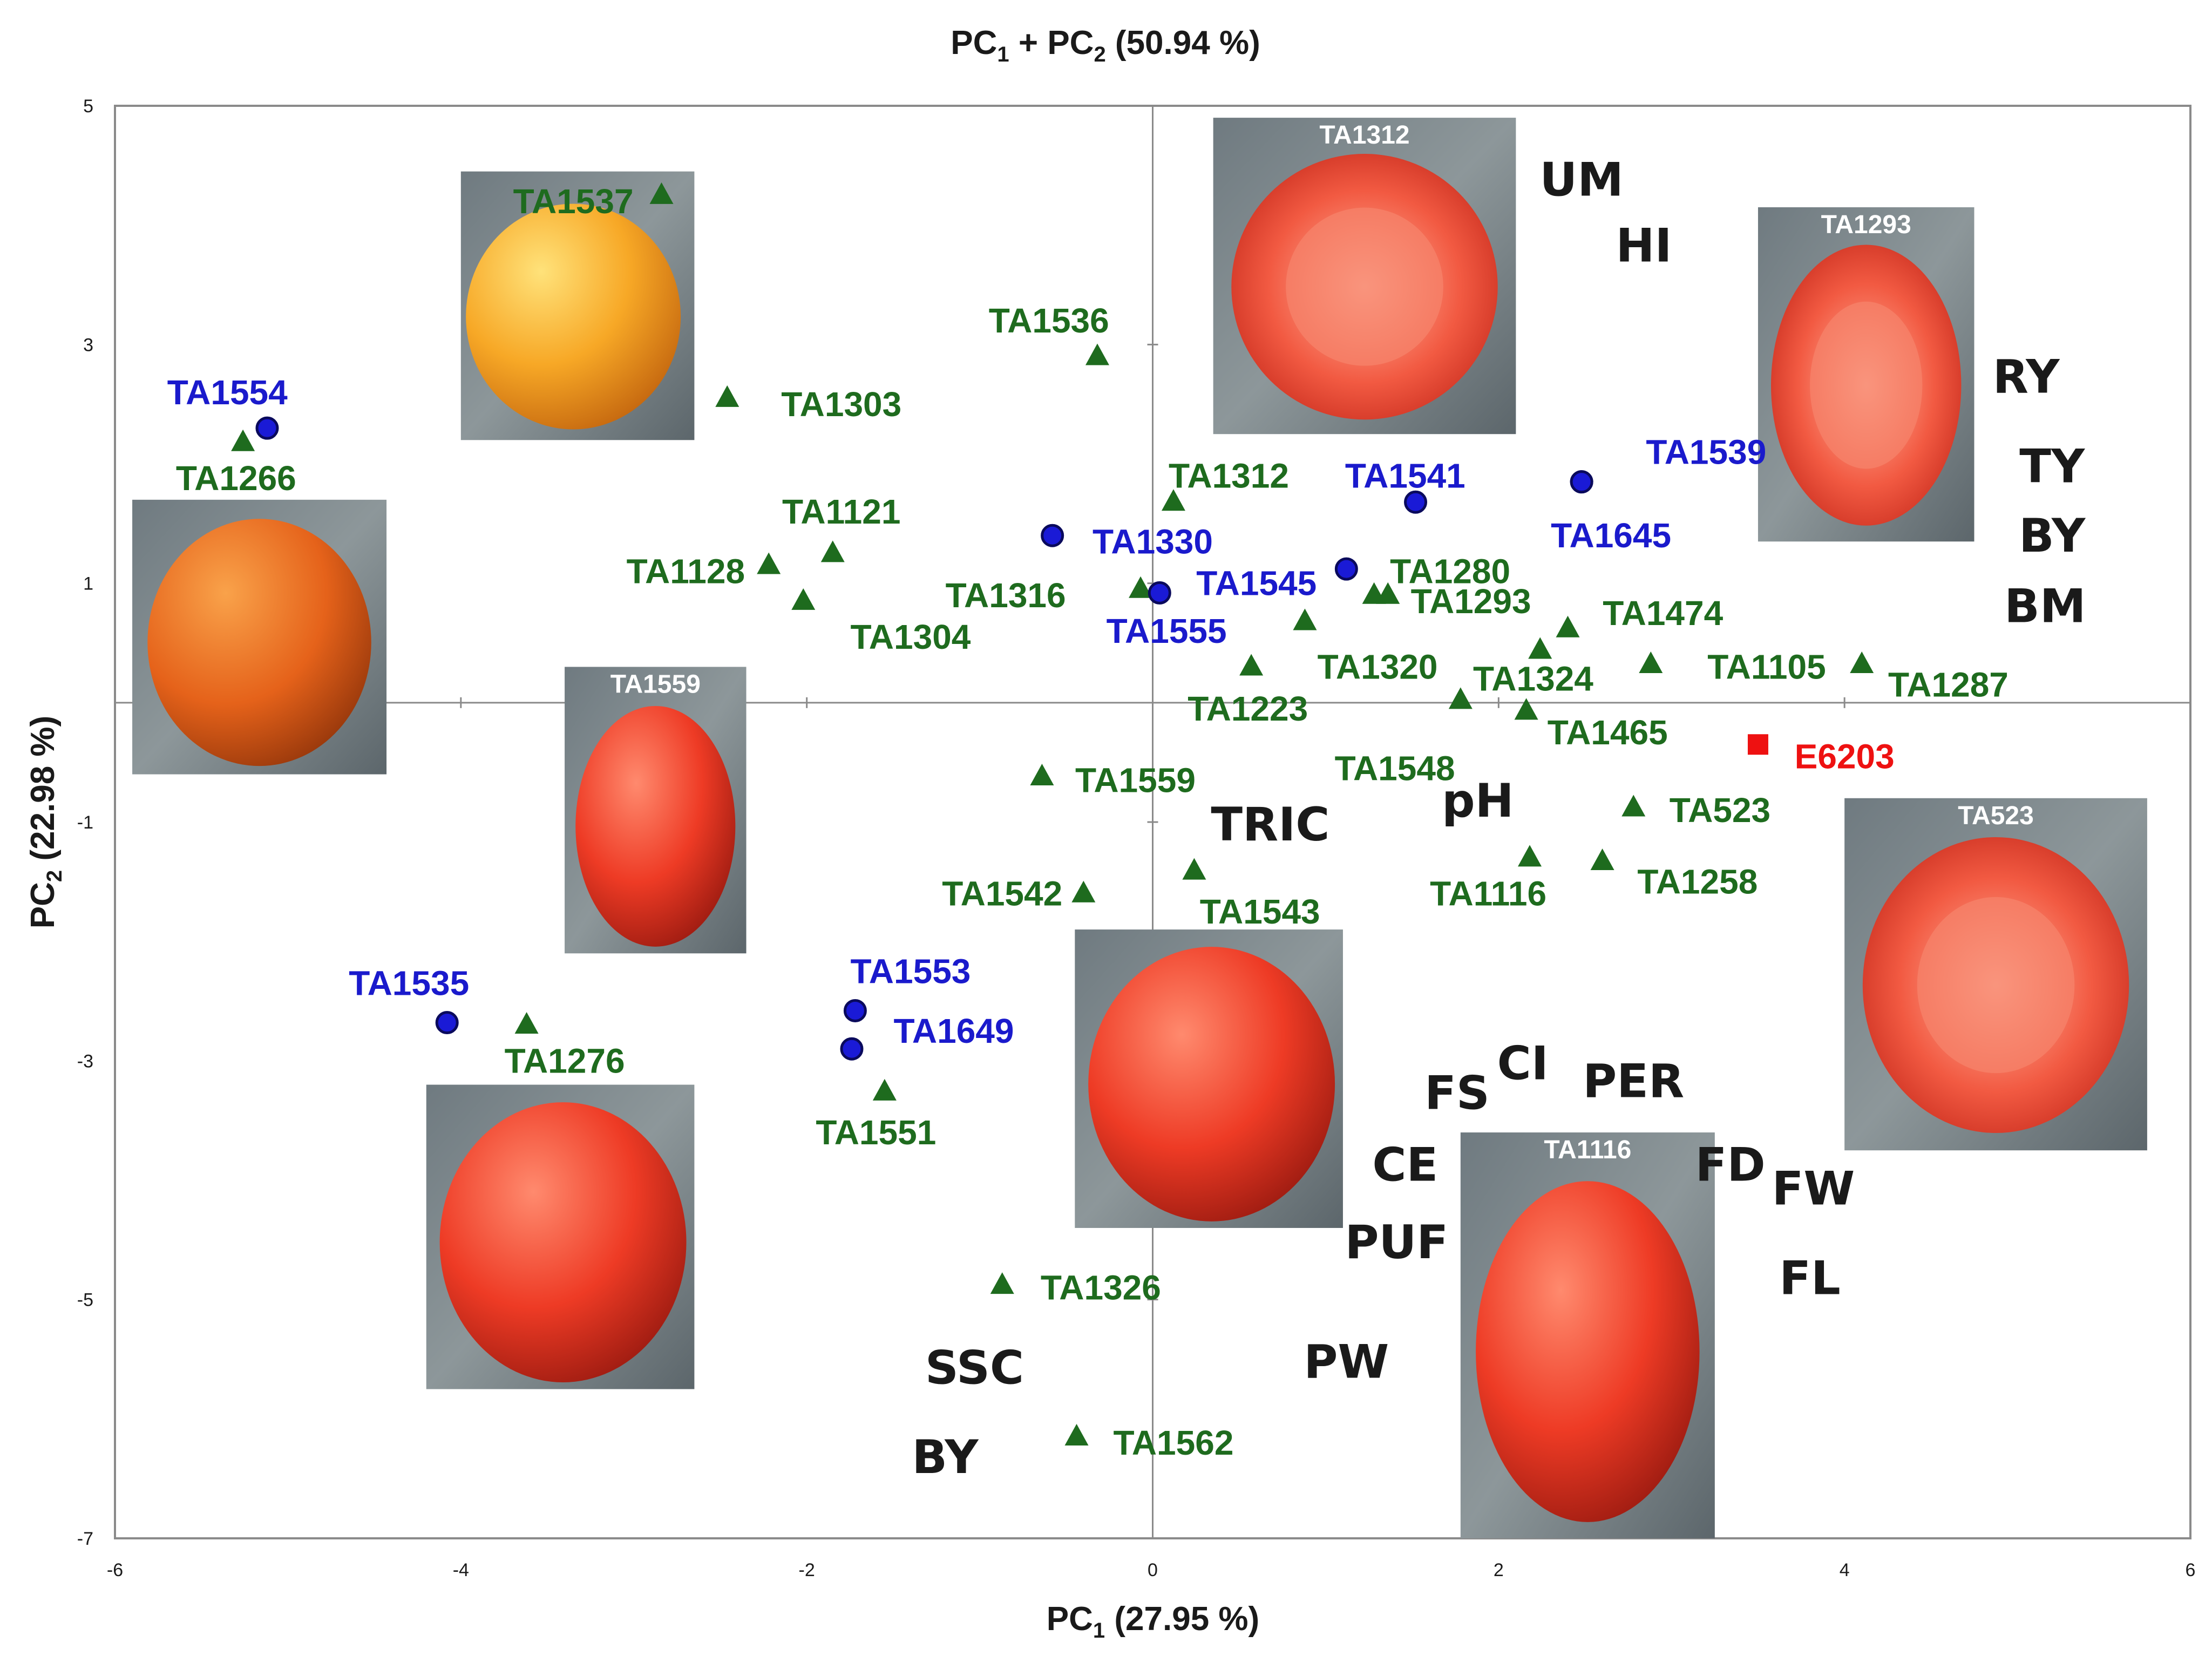 This screenshot has width=2212, height=1656. Describe the element at coordinates (1405, 476) in the screenshot. I see `point-label: TA1541` at that location.